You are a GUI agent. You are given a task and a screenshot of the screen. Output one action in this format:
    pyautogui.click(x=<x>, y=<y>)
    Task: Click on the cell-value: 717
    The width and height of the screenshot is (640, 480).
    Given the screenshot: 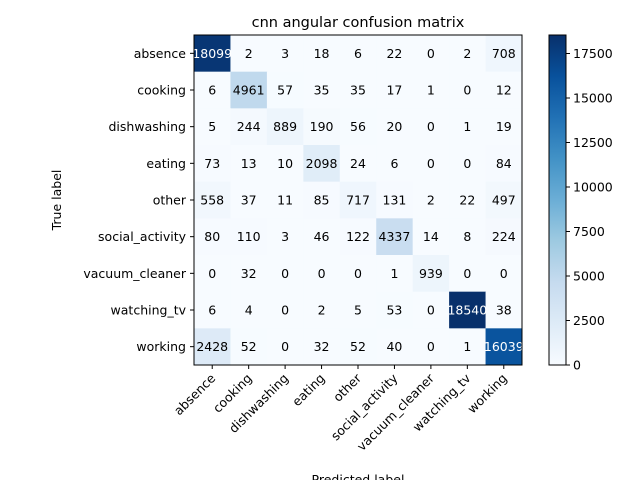 What is the action you would take?
    pyautogui.click(x=358, y=200)
    